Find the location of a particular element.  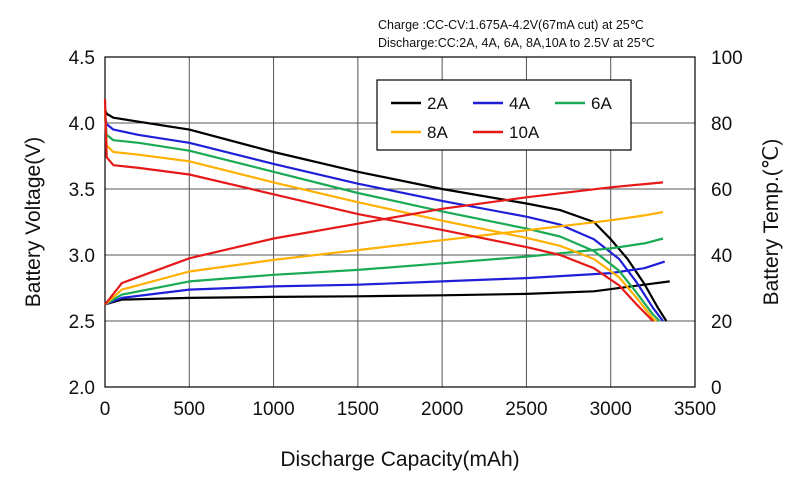

y2-tick-label: 40 is located at coordinates (721, 256).